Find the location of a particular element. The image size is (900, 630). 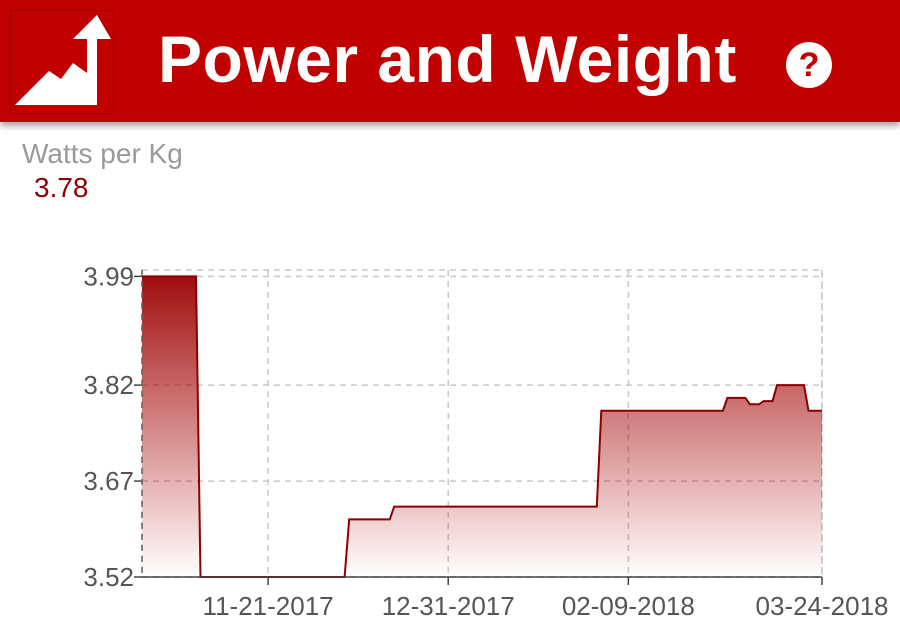

page-title: Power and Weight is located at coordinates (447, 59).